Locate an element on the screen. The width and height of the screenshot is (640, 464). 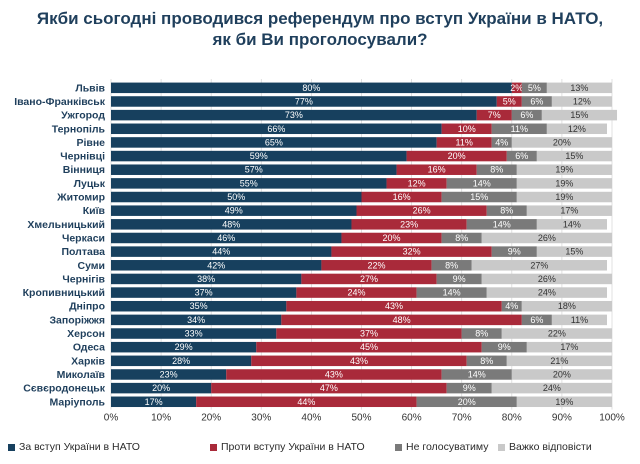
bar-value-label: 66% is located at coordinates (276, 129).